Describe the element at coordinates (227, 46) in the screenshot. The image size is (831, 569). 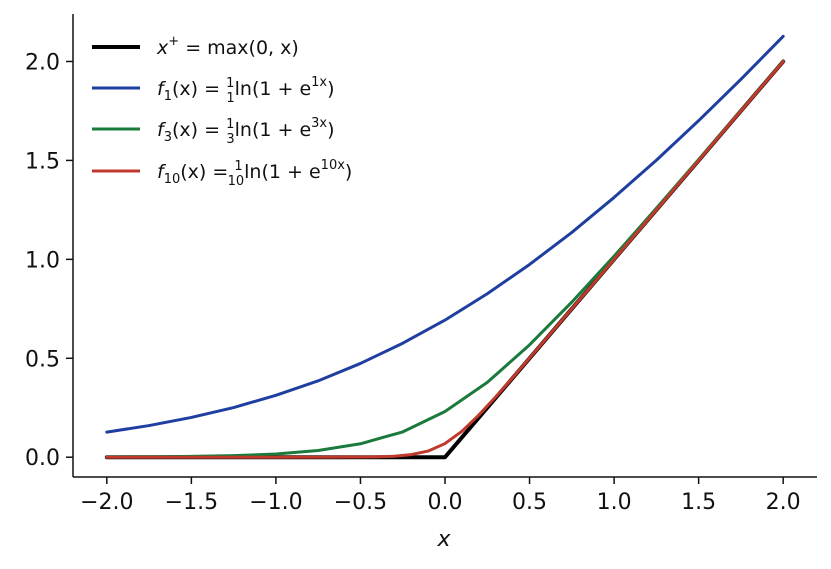
I see `legend-label-relu: x+ = max(0, x)` at that location.